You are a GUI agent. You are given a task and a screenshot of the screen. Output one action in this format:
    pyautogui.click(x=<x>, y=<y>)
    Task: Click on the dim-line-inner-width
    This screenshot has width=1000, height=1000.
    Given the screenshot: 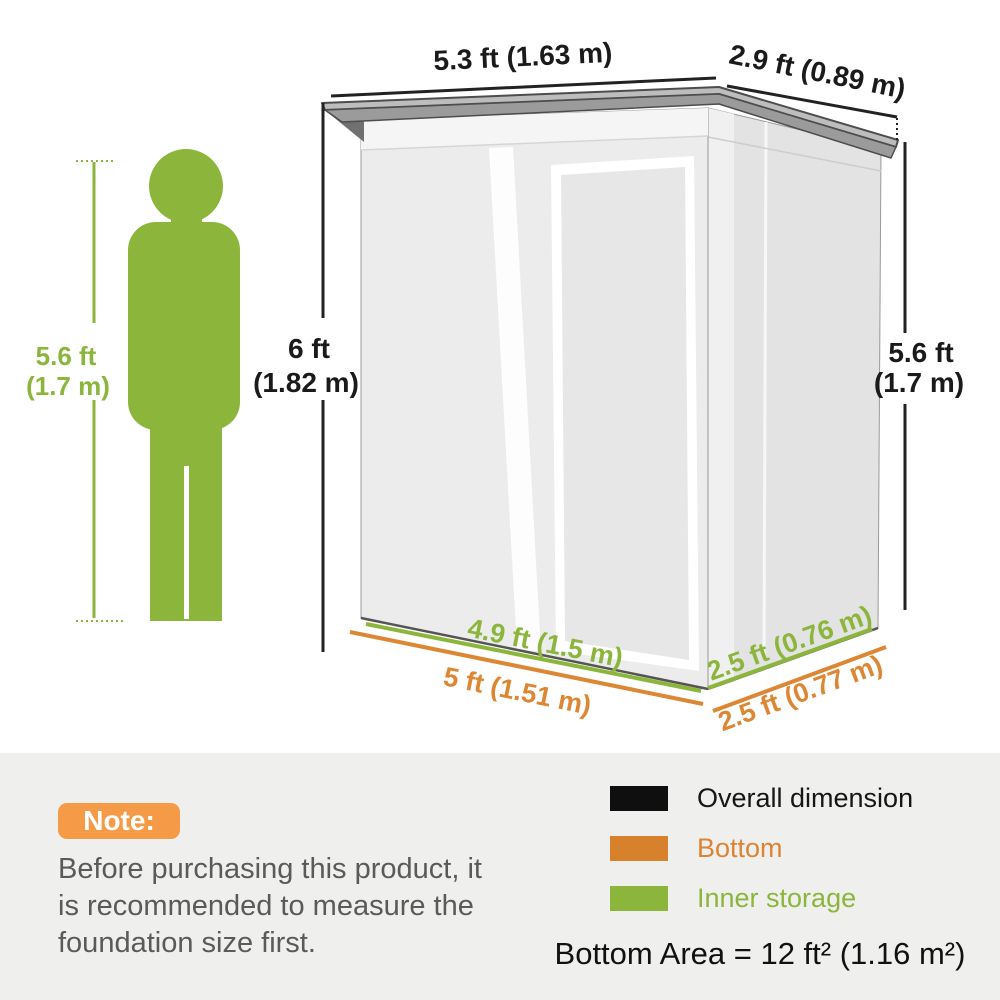 What is the action you would take?
    pyautogui.click(x=533, y=657)
    